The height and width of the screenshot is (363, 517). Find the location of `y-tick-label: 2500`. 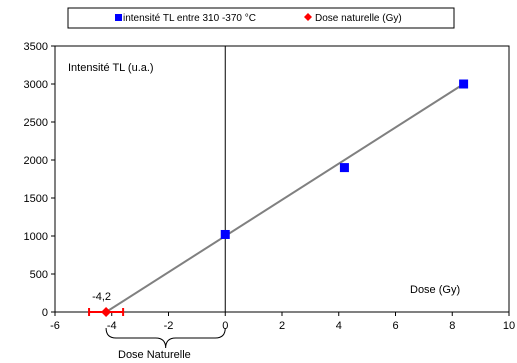

y-tick-label: 2500 is located at coordinates (36, 123).